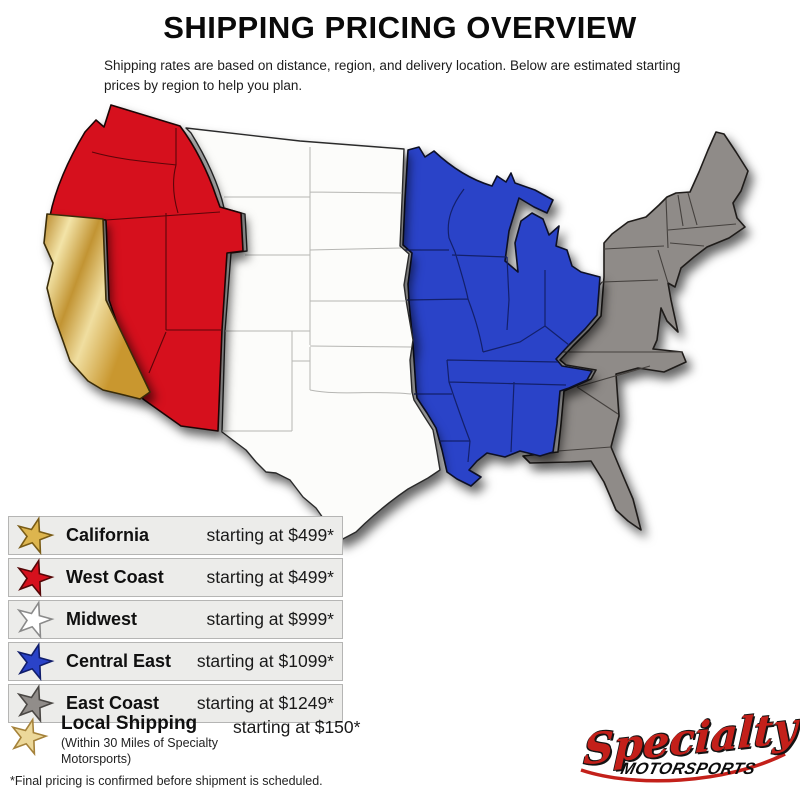  I want to click on legend-row-california: California starting at $499*, so click(175, 535).